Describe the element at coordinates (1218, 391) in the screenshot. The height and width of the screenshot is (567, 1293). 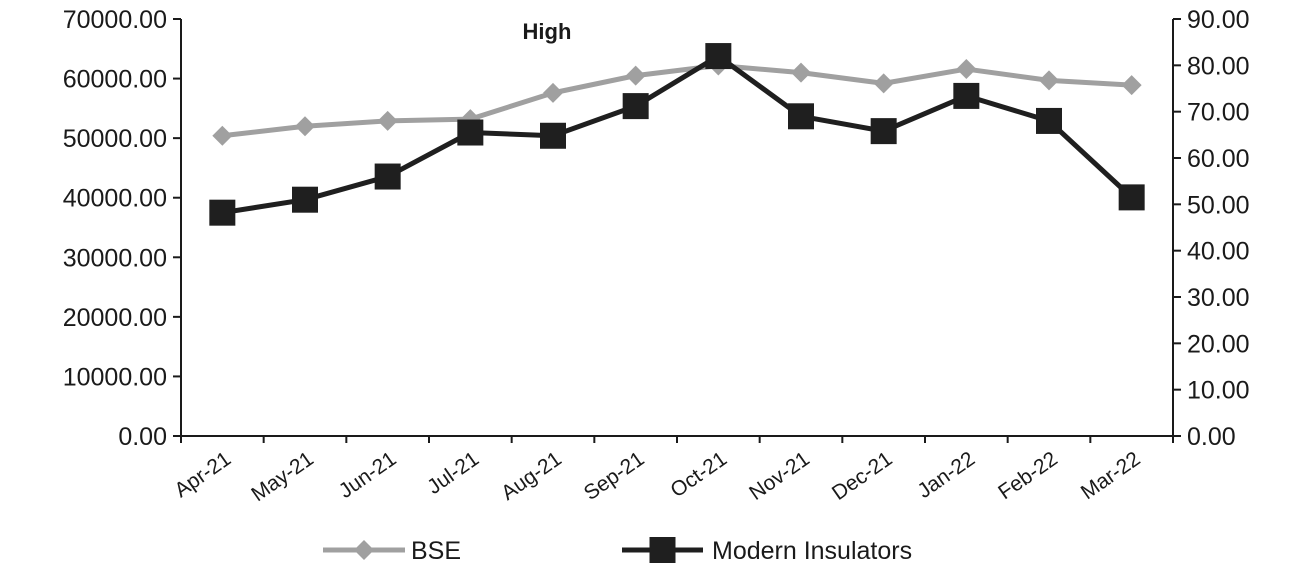
I see `right-tick-label: 10.00` at that location.